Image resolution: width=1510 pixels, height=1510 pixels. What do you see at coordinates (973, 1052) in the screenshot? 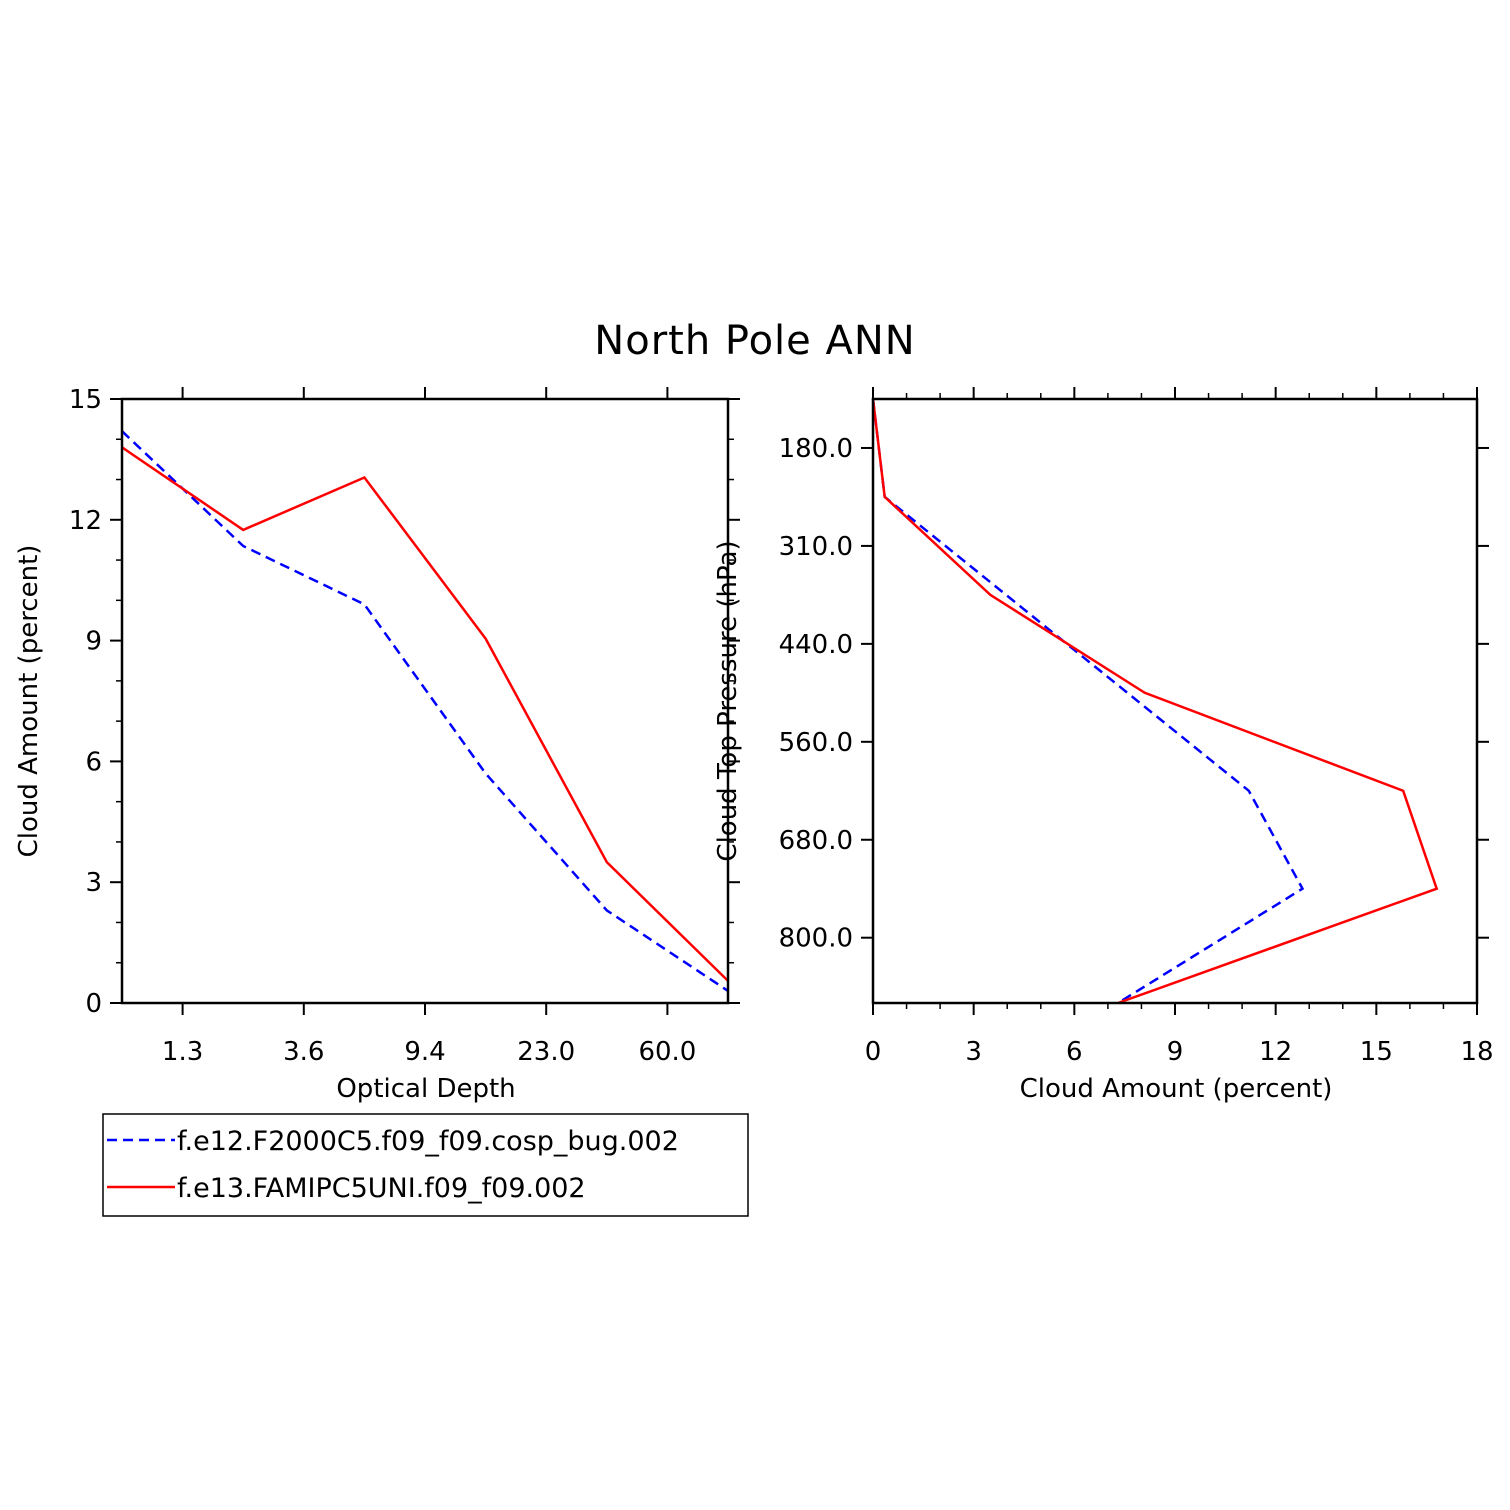
I see `x-tick-label: 3` at bounding box center [973, 1052].